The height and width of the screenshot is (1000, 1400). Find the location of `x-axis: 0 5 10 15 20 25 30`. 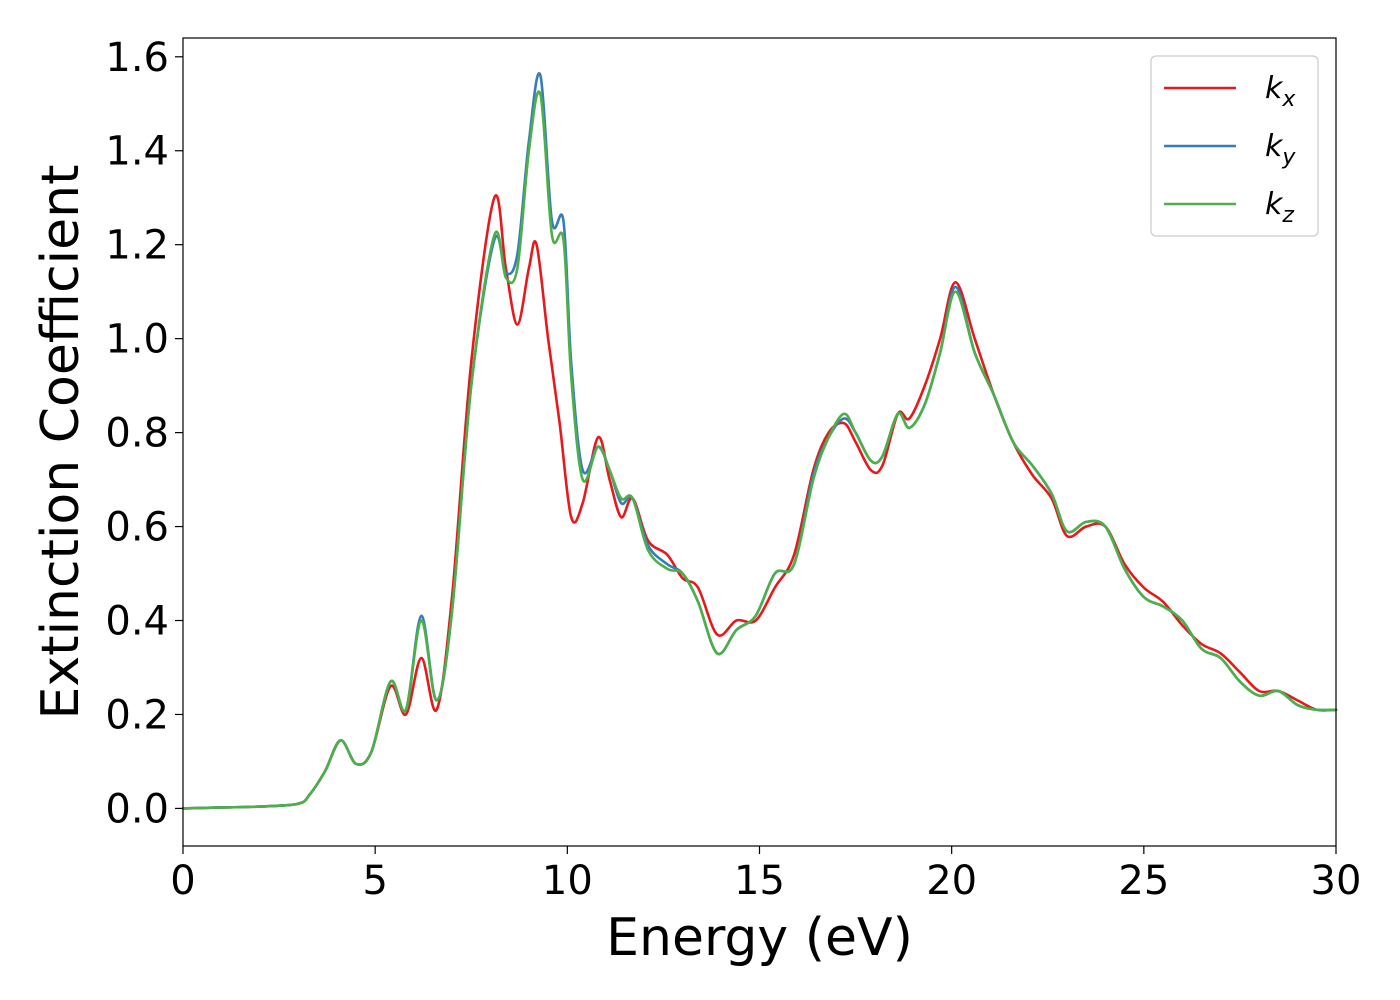

x-axis: 0 5 10 15 20 25 30 is located at coordinates (765, 875).